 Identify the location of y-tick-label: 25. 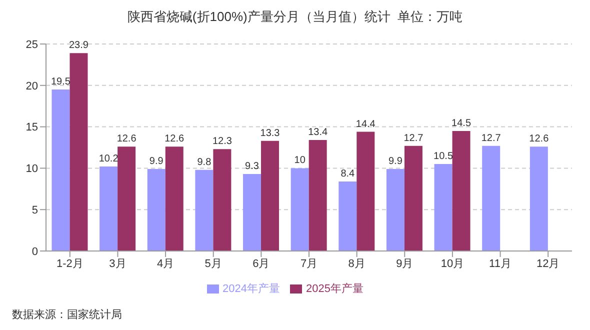
(32, 44).